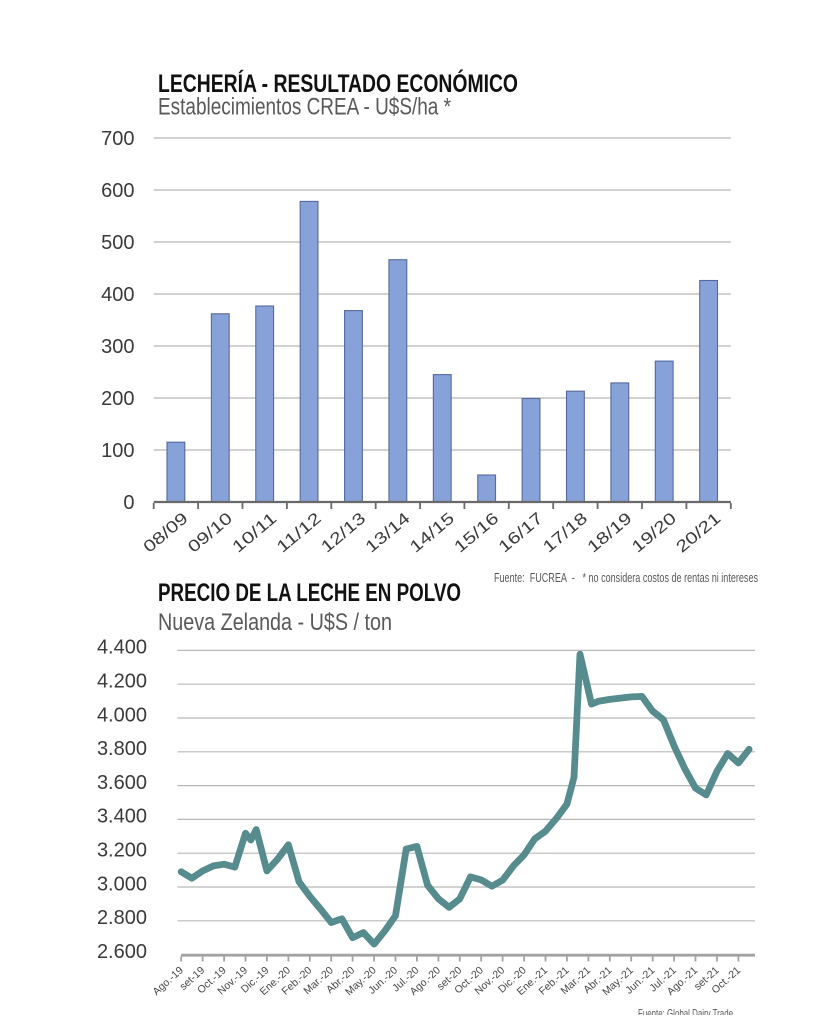 This screenshot has width=840, height=1020. Describe the element at coordinates (117, 399) in the screenshot. I see `svg-text: 200` at that location.